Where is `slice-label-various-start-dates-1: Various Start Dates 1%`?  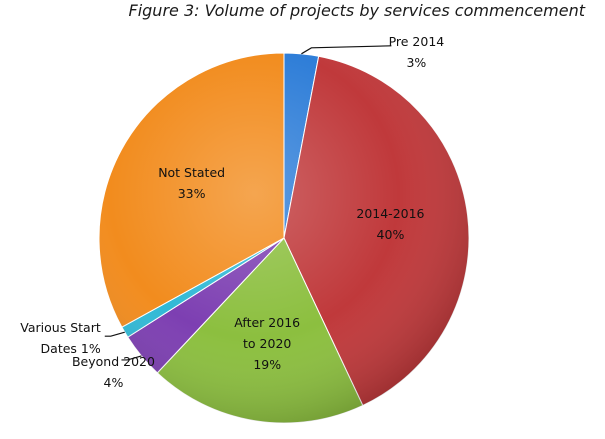
slice-label-various-start-dates-1: Various Start Dates 1% is located at coordinates (60, 338).